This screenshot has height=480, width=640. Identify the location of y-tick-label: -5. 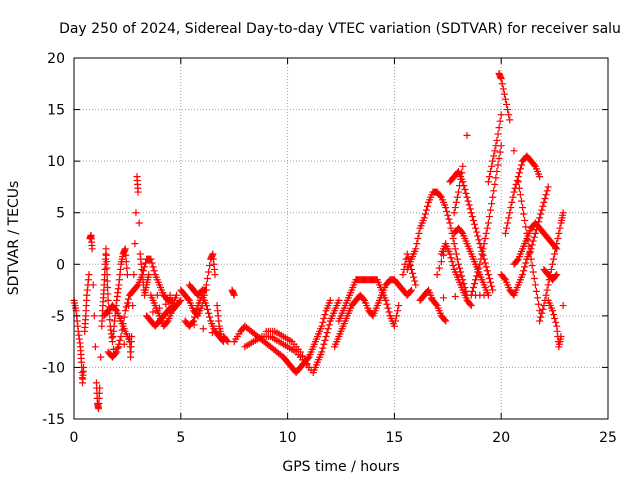
(58, 317).